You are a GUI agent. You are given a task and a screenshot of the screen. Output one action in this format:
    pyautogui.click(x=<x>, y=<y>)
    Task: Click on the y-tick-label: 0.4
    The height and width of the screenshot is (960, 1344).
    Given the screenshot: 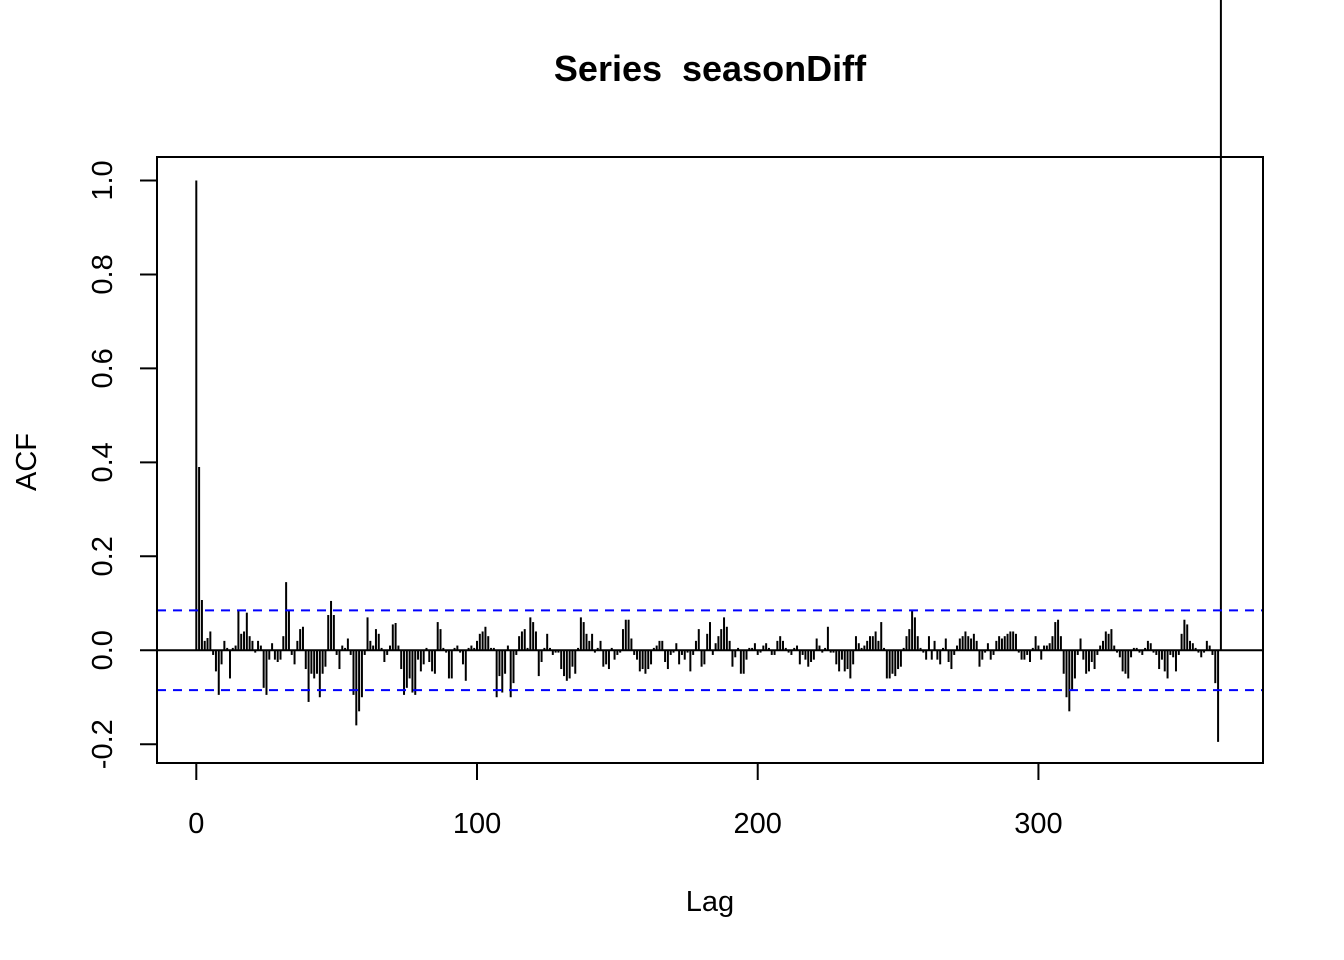 What is the action you would take?
    pyautogui.click(x=103, y=462)
    